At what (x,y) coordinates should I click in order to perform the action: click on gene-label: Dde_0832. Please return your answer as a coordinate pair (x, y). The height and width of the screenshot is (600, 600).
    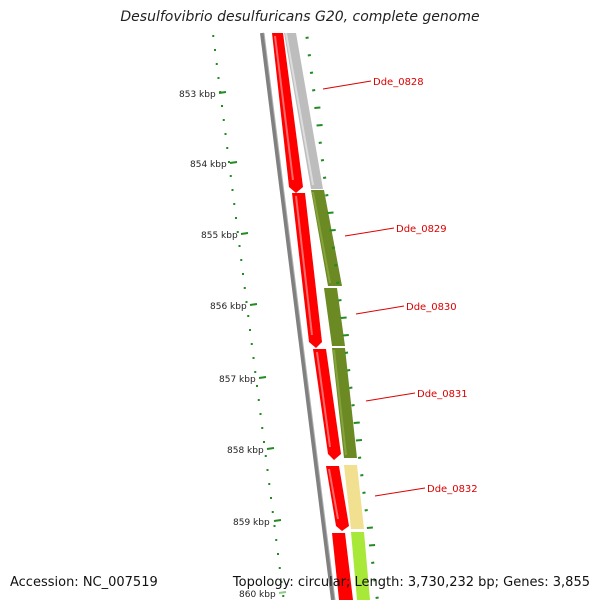
    Looking at the image, I should click on (452, 489).